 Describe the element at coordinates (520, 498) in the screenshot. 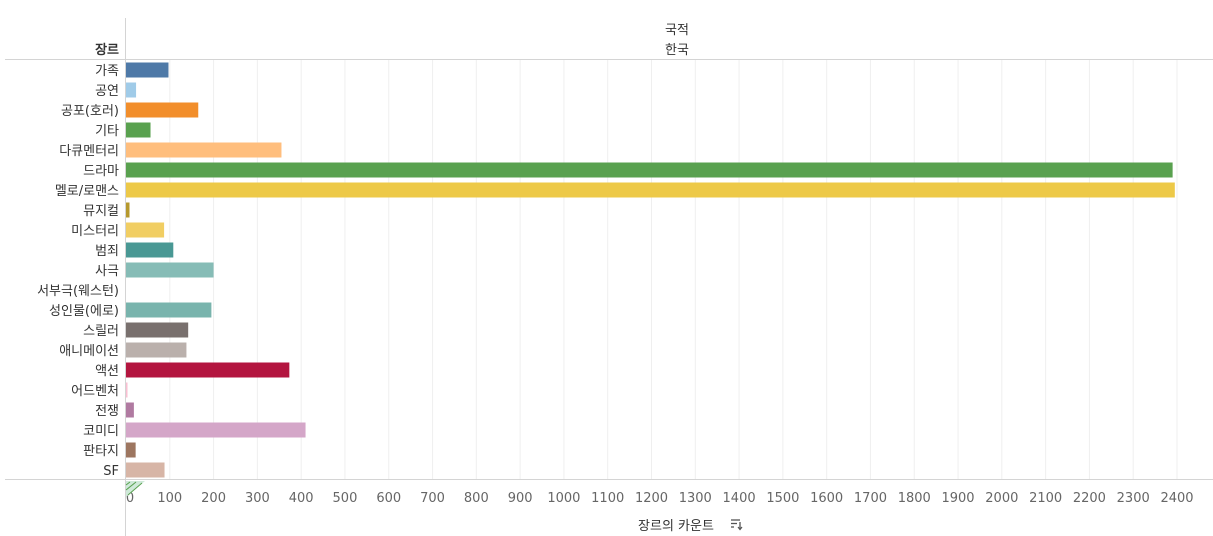

I see `x-tick-label: 900` at that location.